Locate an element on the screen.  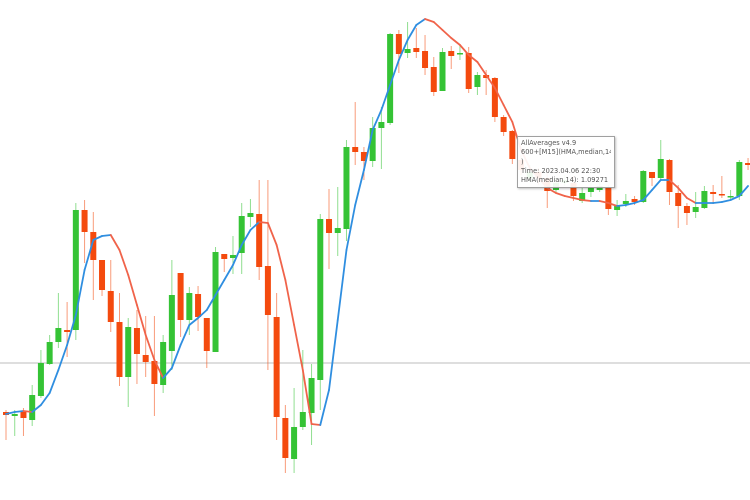
tooltip-indicator-name: AllAverages v4.9 is located at coordinates (549, 143).